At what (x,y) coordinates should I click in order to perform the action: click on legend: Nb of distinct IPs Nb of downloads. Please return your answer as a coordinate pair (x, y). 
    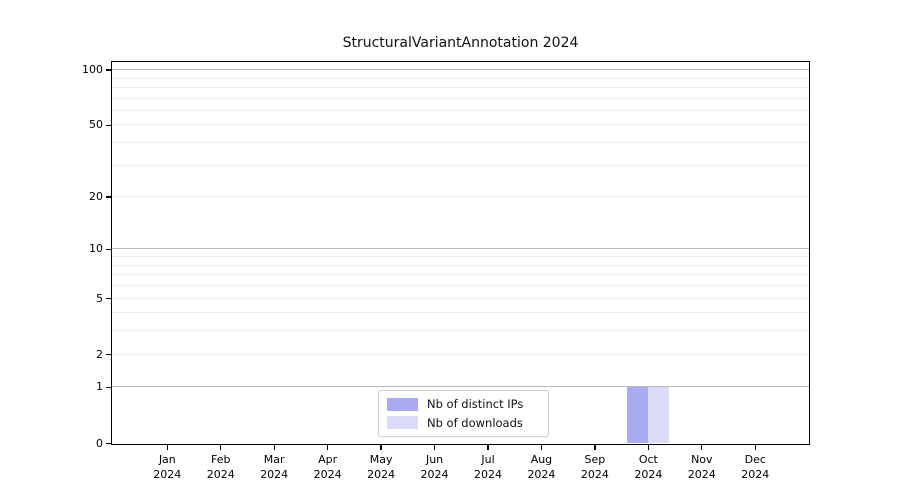
    Looking at the image, I should click on (463, 413).